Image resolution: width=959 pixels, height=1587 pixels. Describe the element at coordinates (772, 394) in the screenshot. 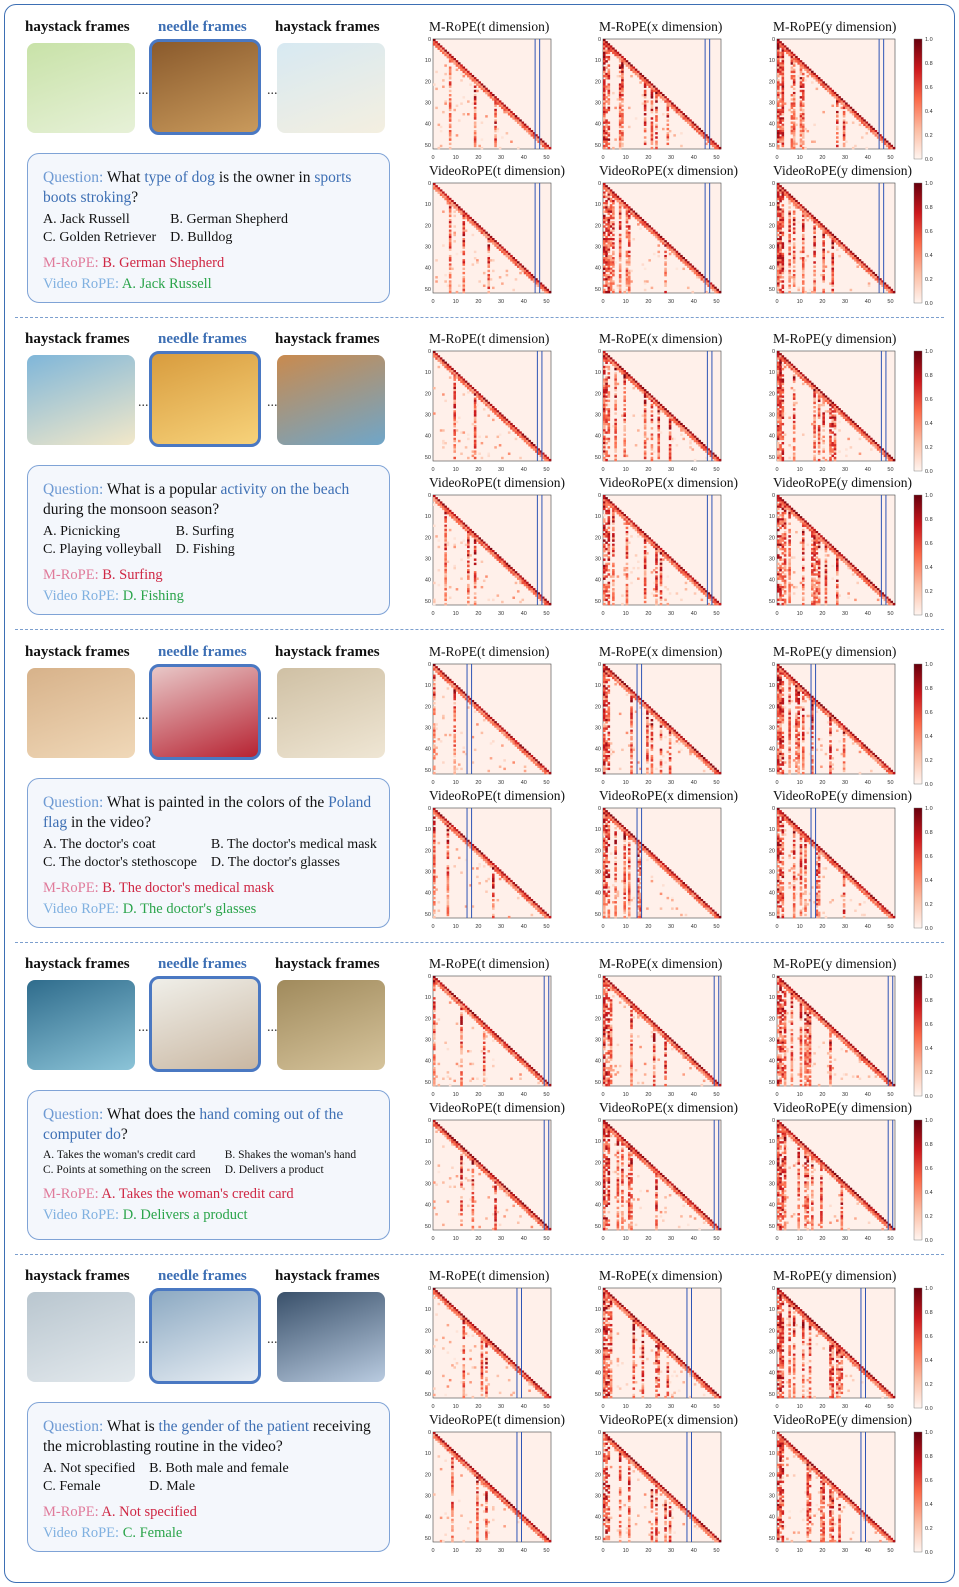

I see `y-tick-label: 20` at that location.